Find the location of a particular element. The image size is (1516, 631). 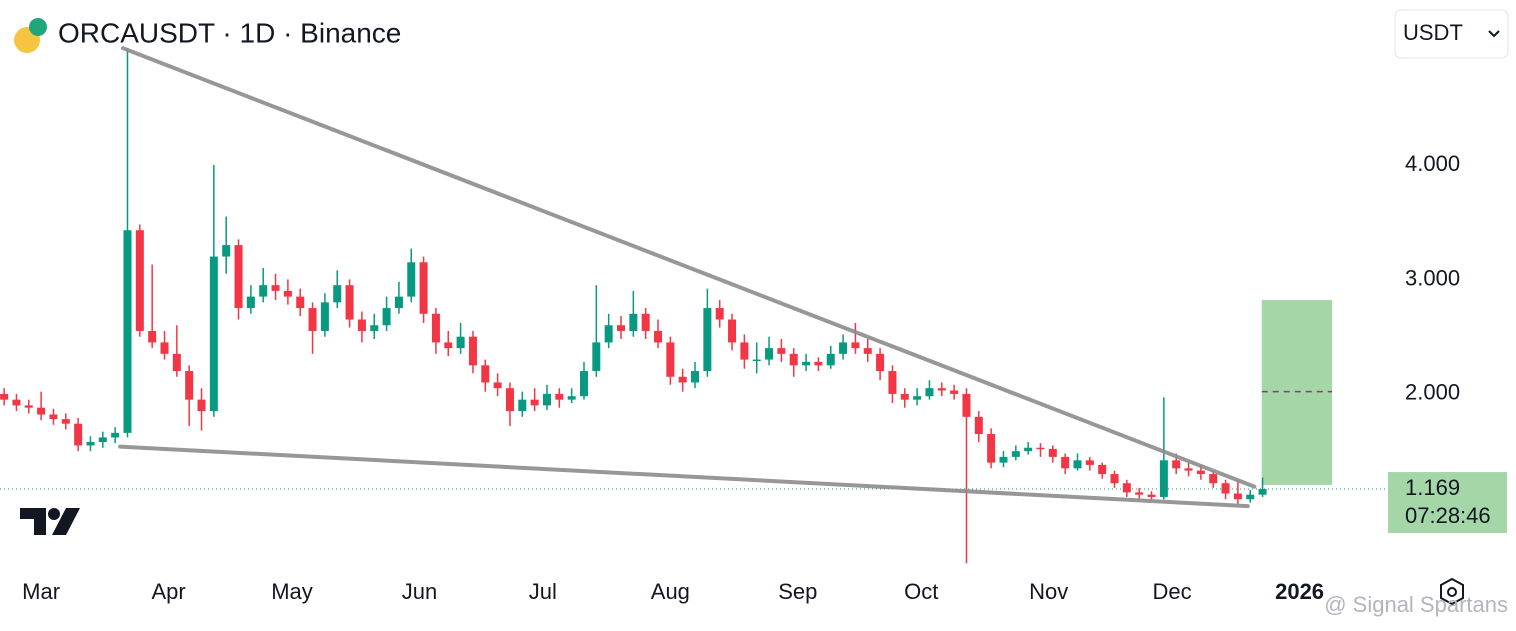

x-tick-label: May is located at coordinates (292, 591).